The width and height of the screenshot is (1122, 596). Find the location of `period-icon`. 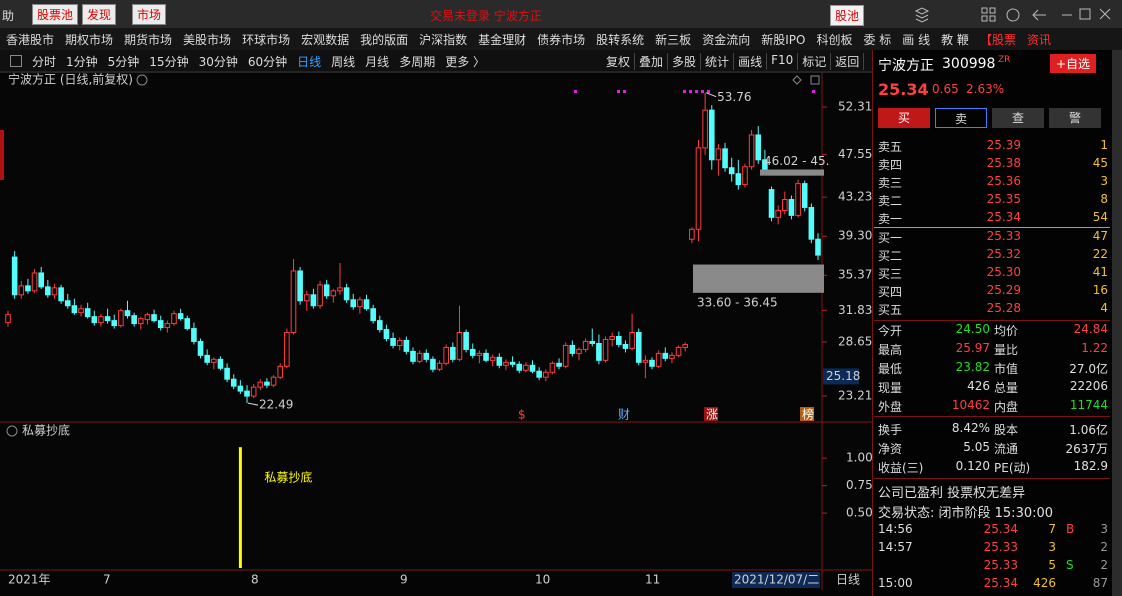

period-icon is located at coordinates (16, 61).